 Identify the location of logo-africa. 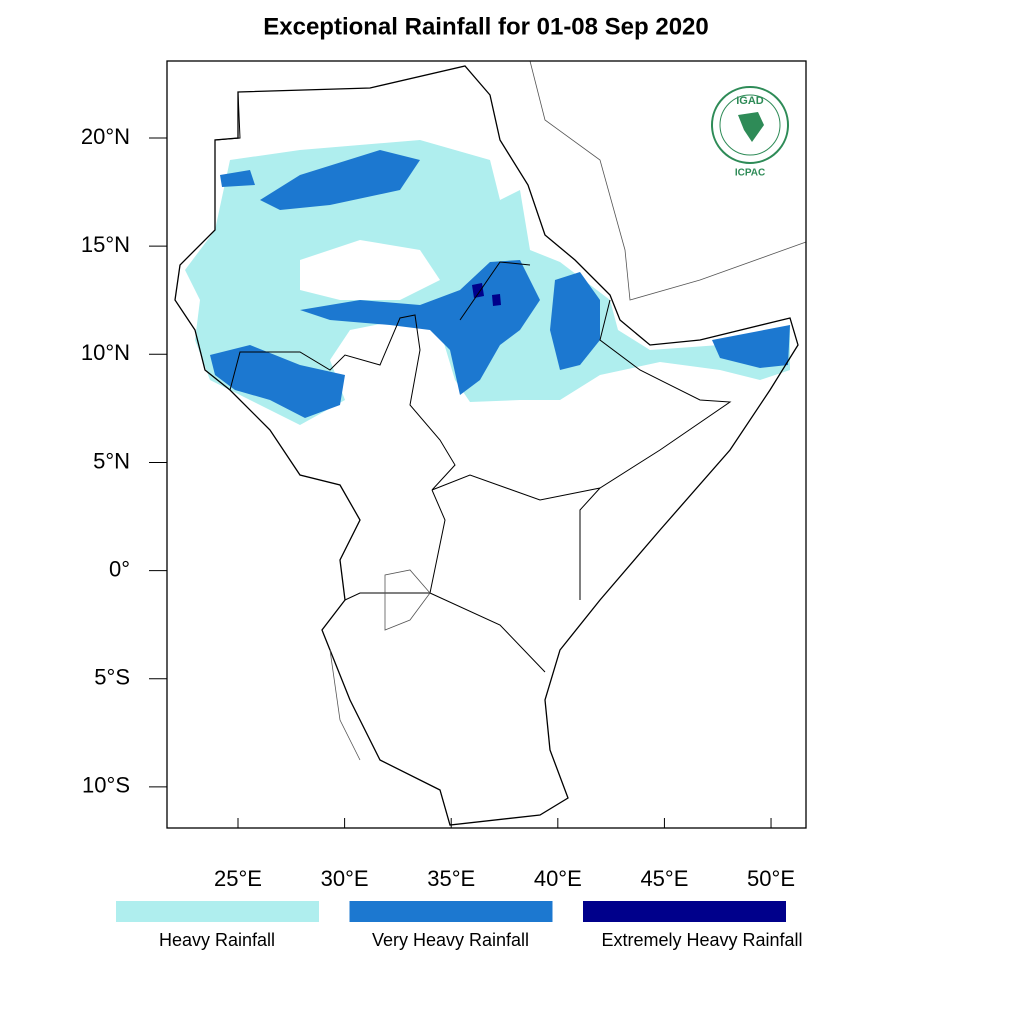
(751, 127).